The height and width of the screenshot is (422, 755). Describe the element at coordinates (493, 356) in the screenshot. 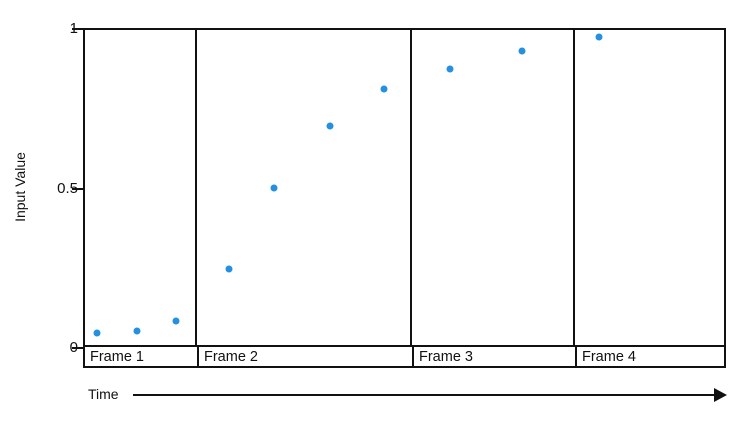

I see `frame-label-cell-3: Frame 3` at that location.